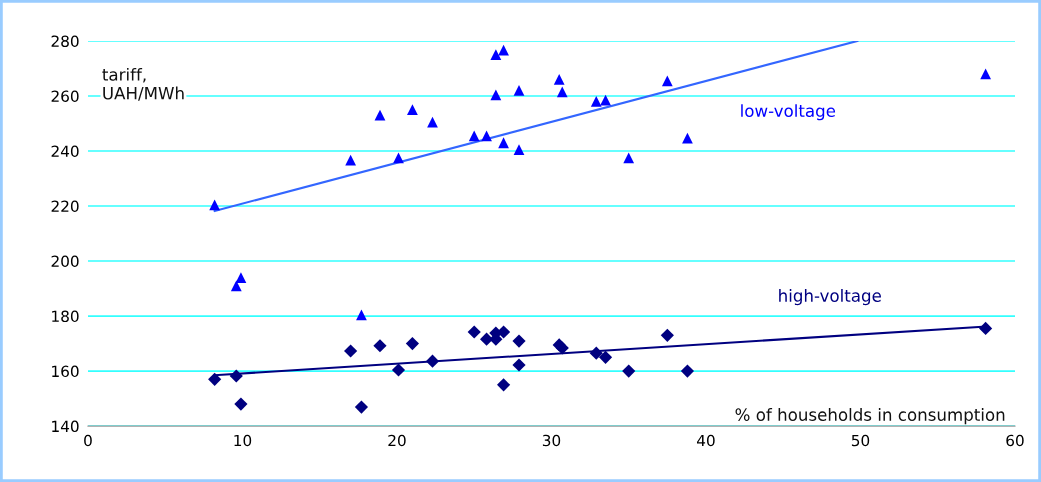 The height and width of the screenshot is (482, 1041). I want to click on y-tick-label: 240, so click(65, 151).